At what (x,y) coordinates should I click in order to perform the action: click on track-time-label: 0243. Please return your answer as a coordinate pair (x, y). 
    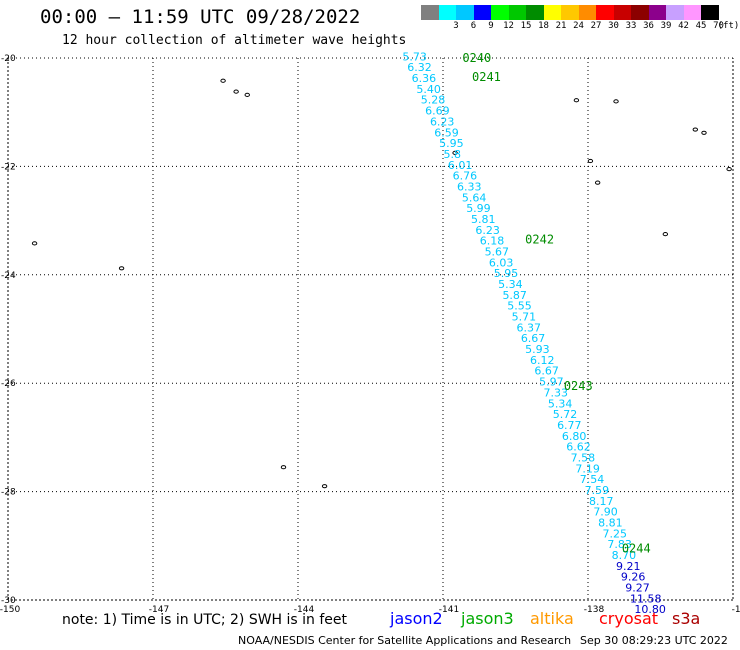
    Looking at the image, I should click on (578, 386).